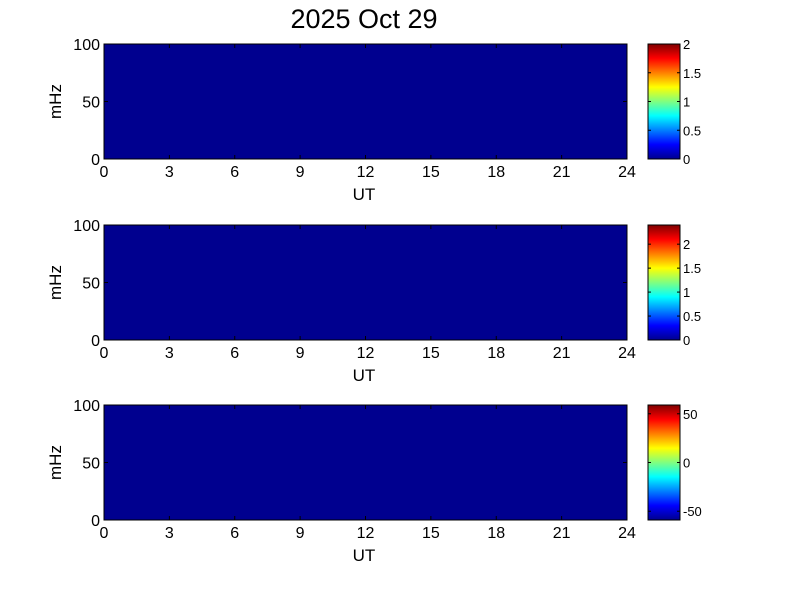 Image resolution: width=801 pixels, height=600 pixels. Describe the element at coordinates (363, 19) in the screenshot. I see `figure-title: 2025 Oct 29` at that location.